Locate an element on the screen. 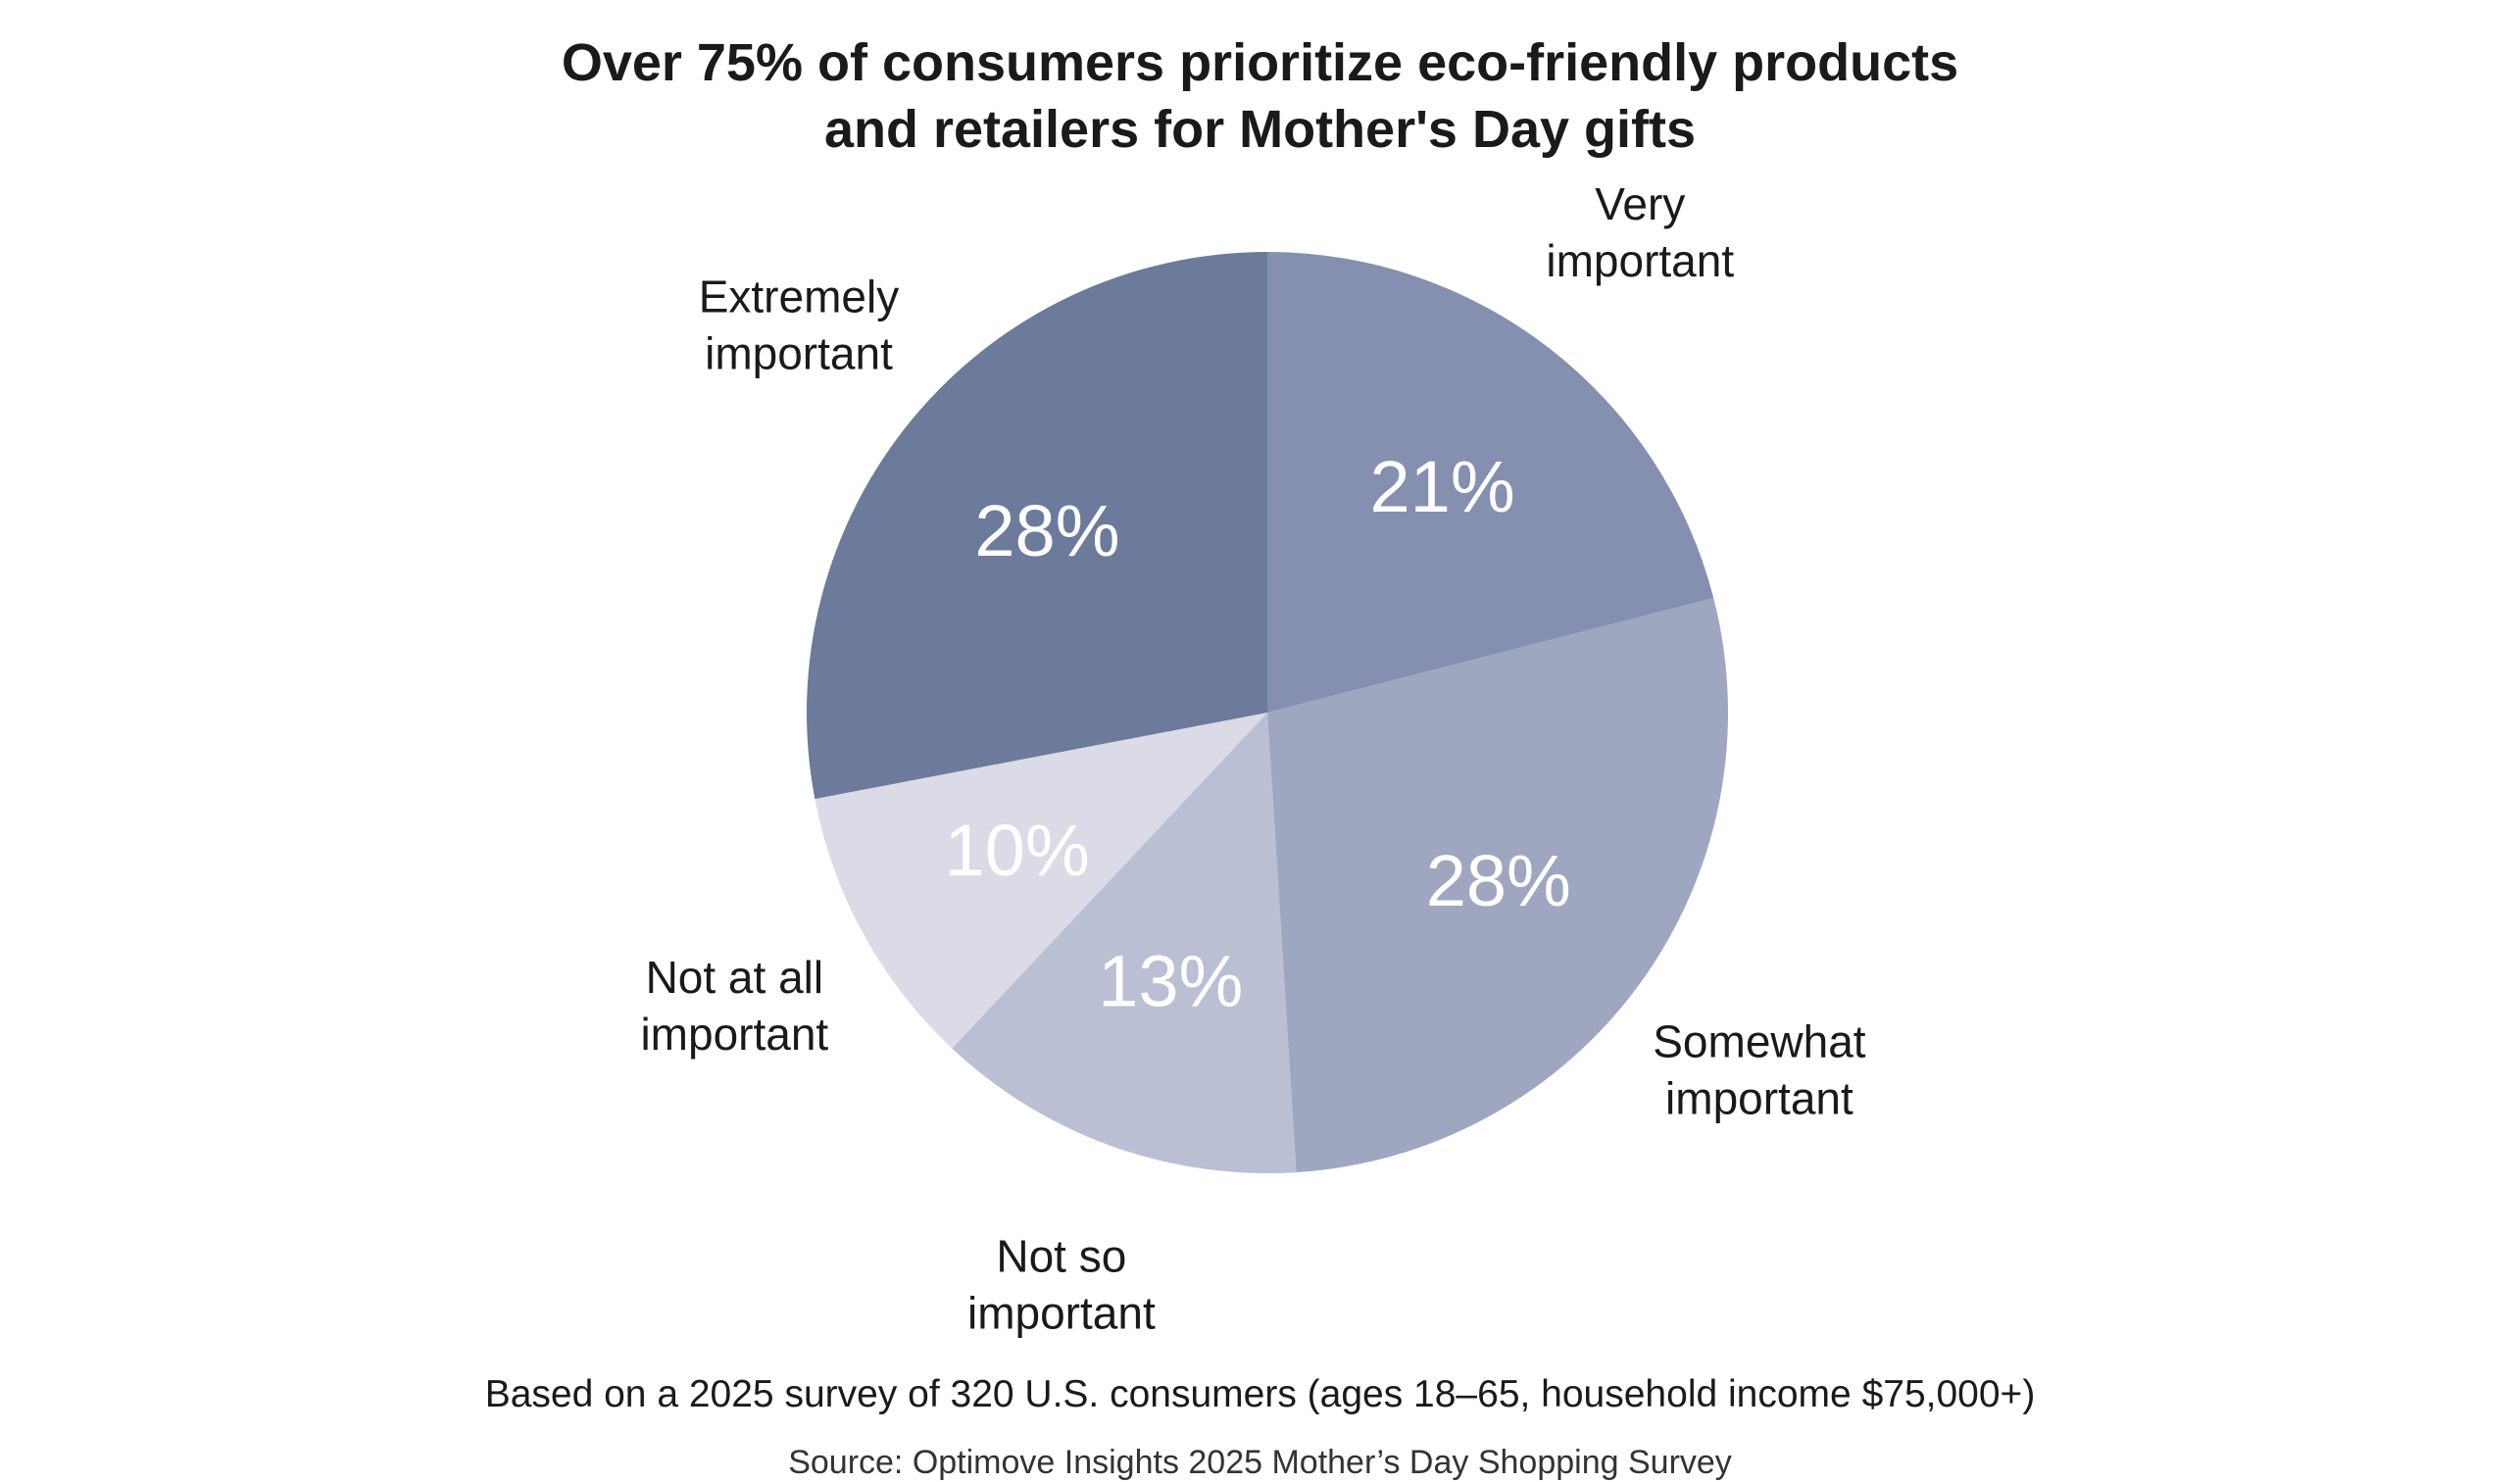 The image size is (2520, 1482). category-label-not-at-all-important: Not at all important is located at coordinates (734, 1006).